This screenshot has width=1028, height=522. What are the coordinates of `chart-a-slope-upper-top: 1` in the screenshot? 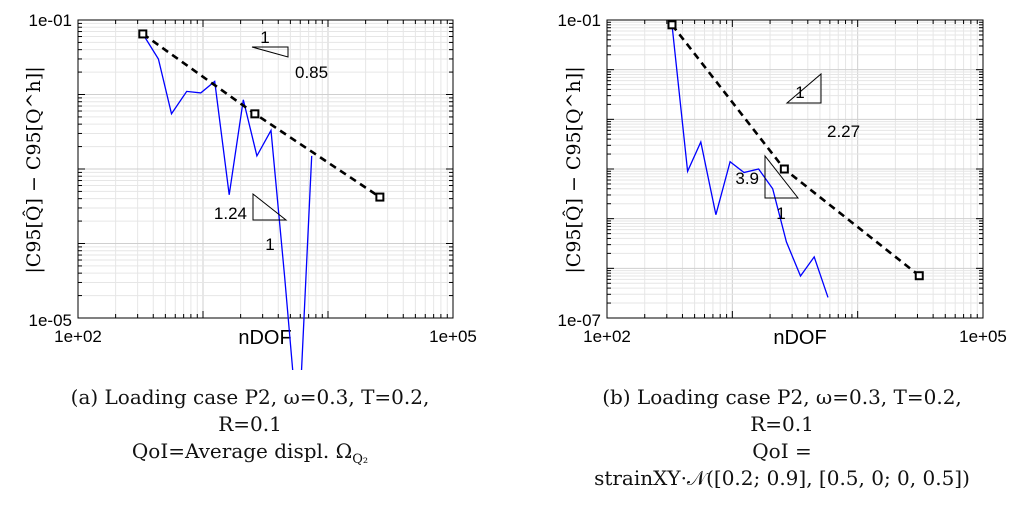 It's located at (264, 37).